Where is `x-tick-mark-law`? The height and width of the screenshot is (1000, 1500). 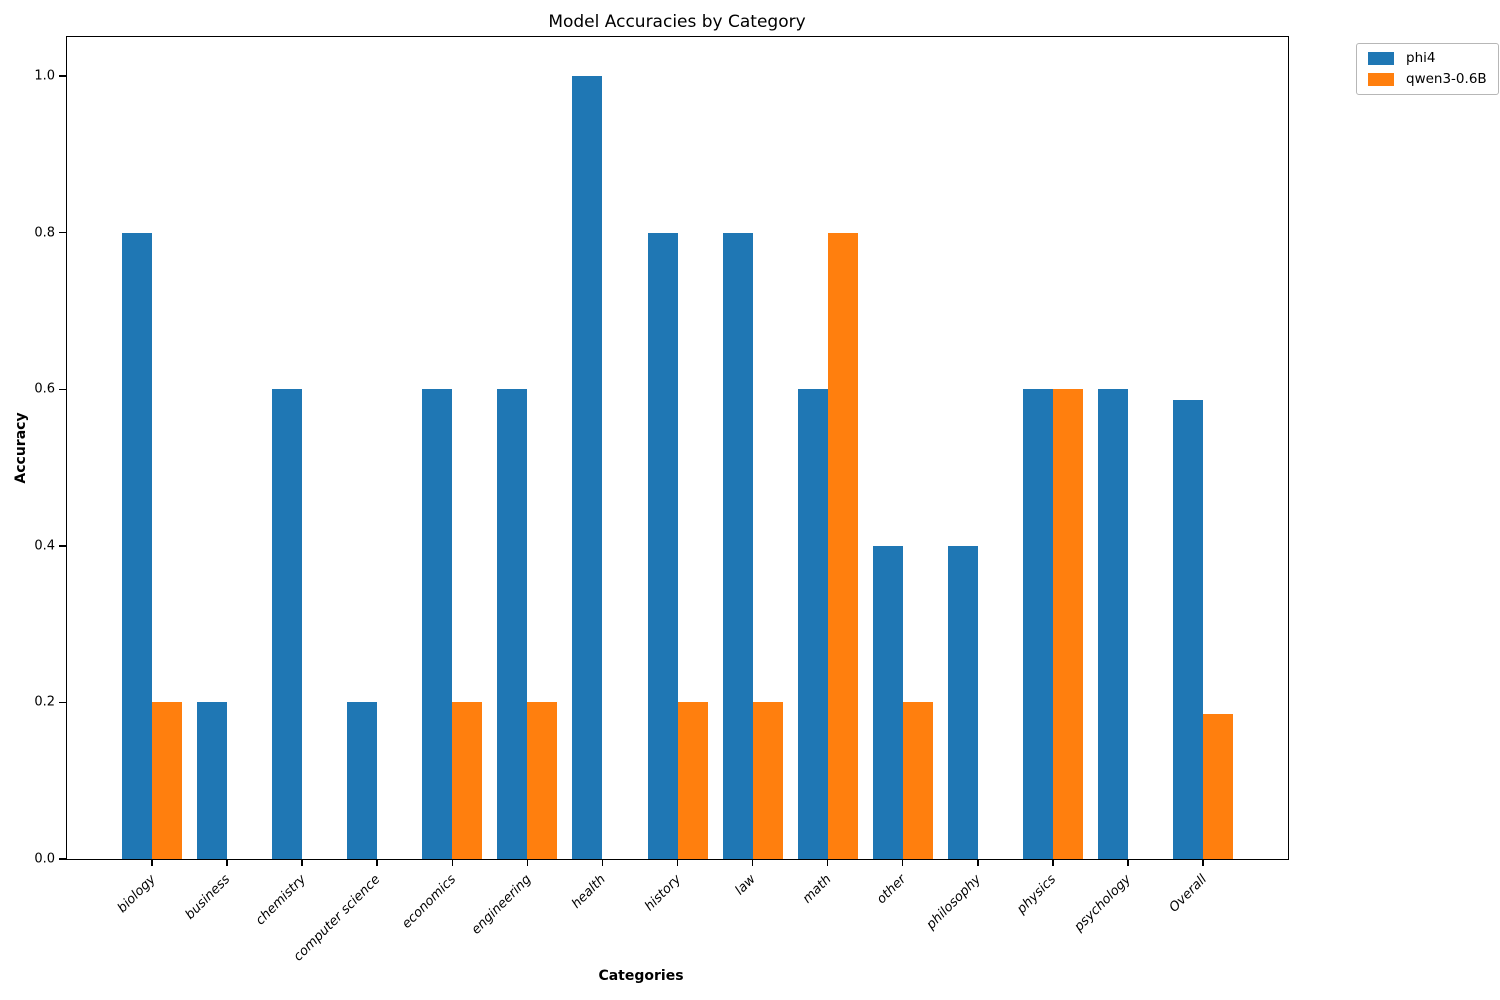
x-tick-mark-law is located at coordinates (752, 862).